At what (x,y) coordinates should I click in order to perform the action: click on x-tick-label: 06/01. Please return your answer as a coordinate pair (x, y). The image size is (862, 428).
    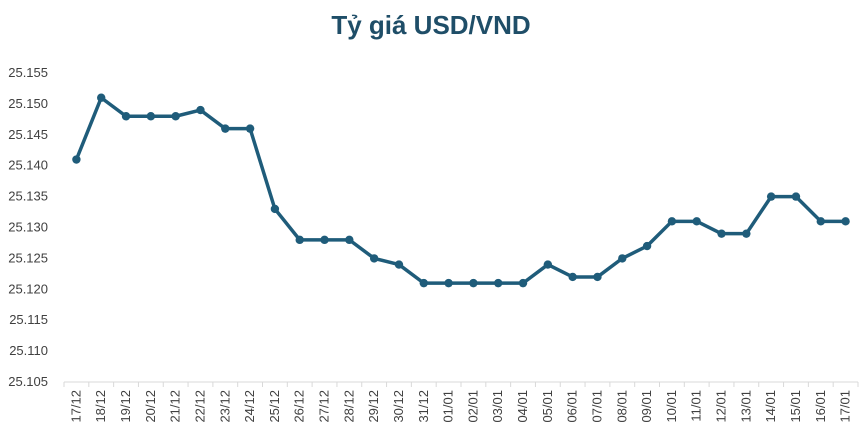
    Looking at the image, I should click on (572, 406).